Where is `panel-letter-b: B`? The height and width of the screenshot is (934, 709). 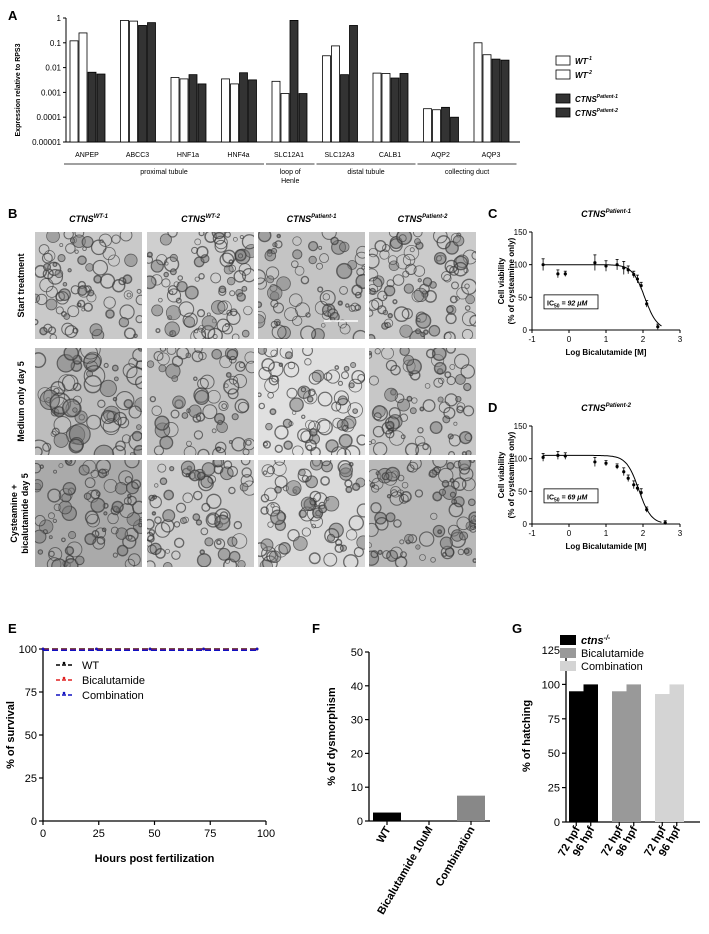
panel-letter-b: B is located at coordinates (12, 213).